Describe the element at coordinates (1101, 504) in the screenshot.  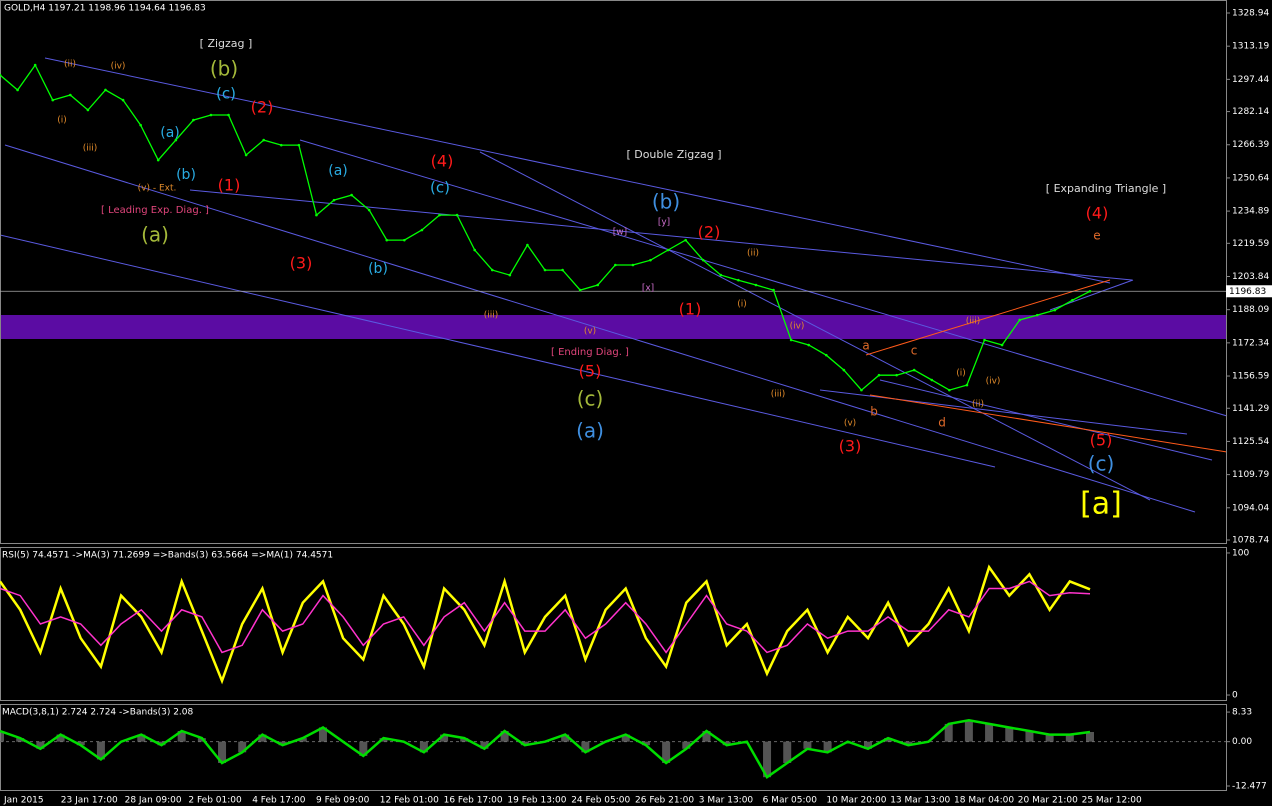
I see `wave-label: [a]` at that location.